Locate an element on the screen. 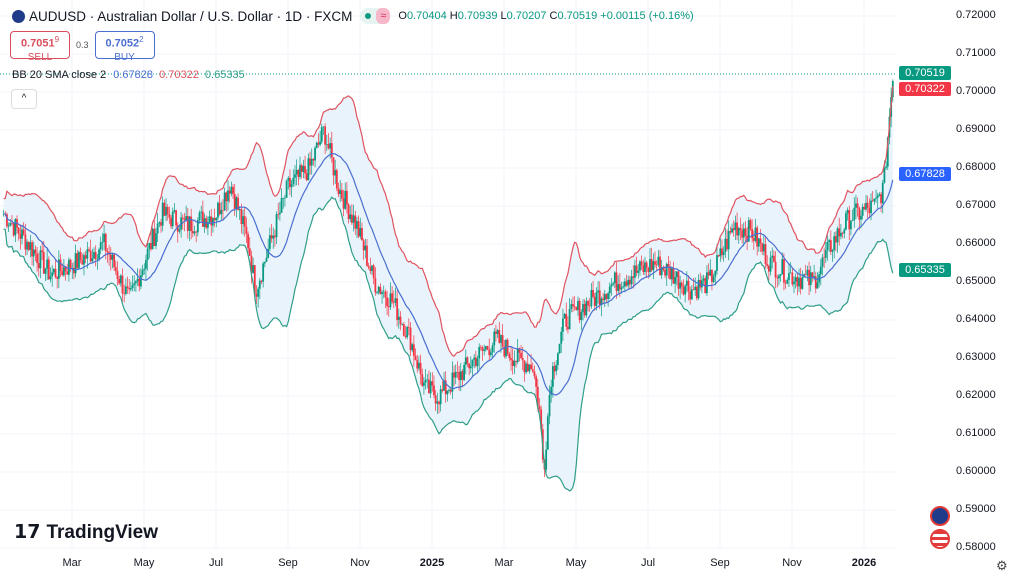 The width and height of the screenshot is (1024, 576). tradingview-logo: 𝟭𝟳 TradingView is located at coordinates (86, 532).